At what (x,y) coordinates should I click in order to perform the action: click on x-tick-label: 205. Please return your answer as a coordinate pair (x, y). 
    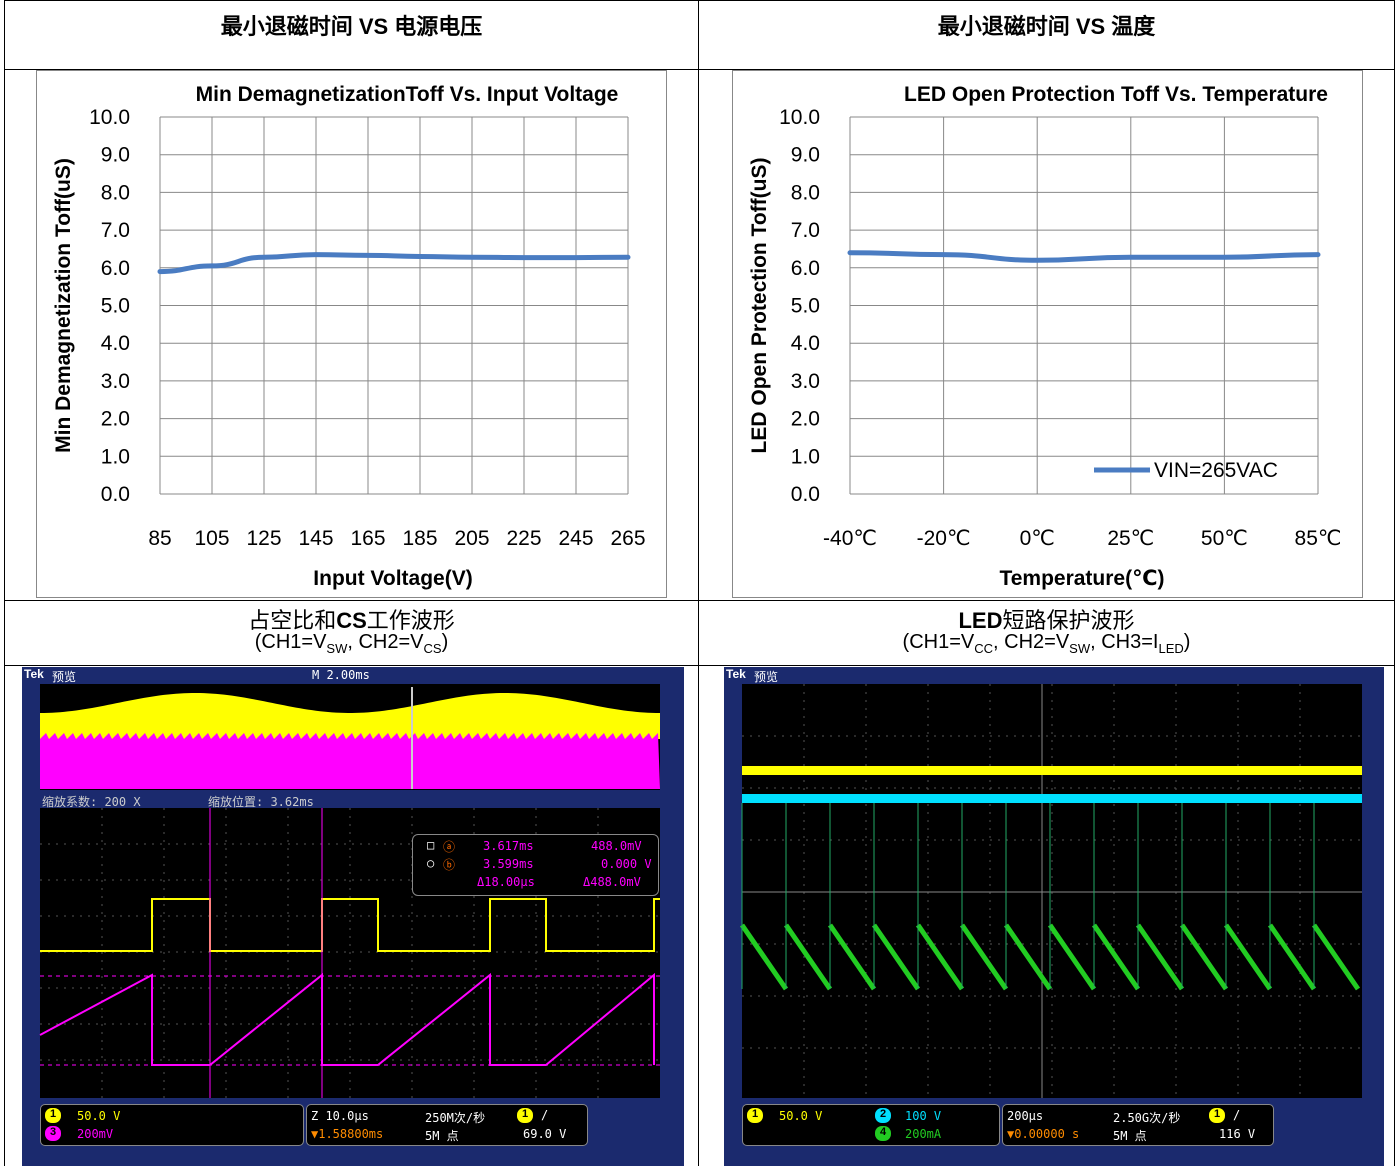
    Looking at the image, I should click on (471, 538).